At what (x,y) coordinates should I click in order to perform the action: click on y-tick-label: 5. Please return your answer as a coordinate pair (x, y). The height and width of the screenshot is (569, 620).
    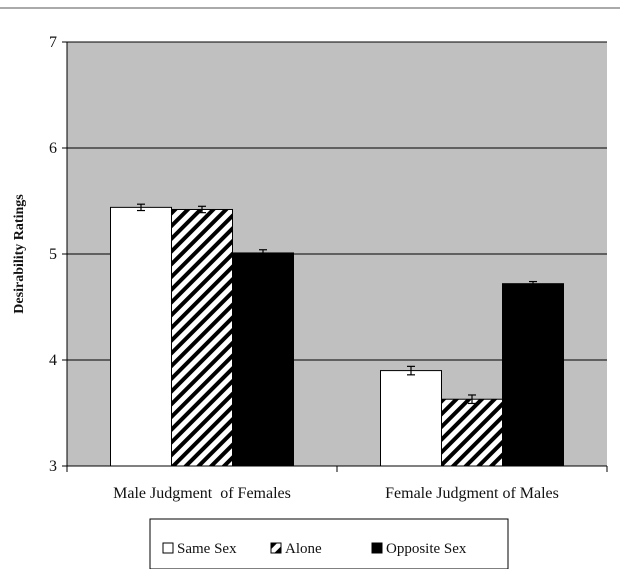
    Looking at the image, I should click on (53, 254).